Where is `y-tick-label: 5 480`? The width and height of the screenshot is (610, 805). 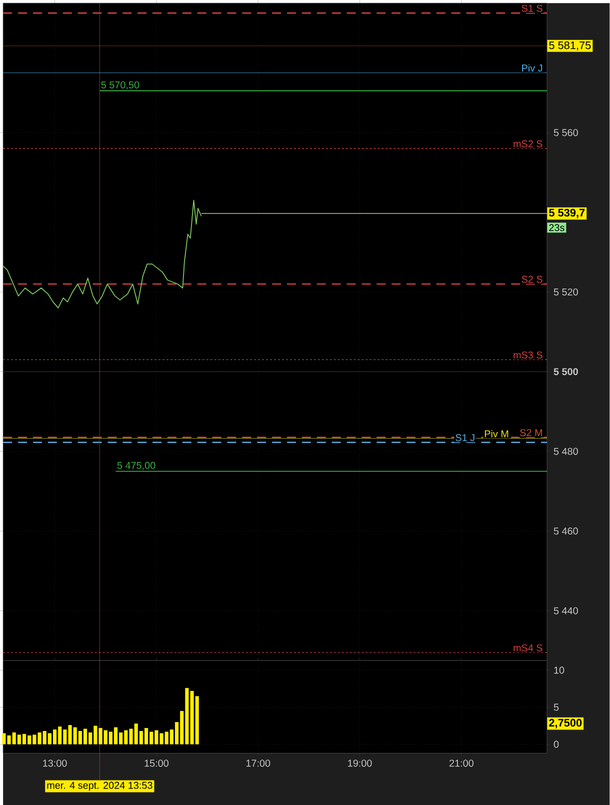
y-tick-label: 5 480 is located at coordinates (566, 451).